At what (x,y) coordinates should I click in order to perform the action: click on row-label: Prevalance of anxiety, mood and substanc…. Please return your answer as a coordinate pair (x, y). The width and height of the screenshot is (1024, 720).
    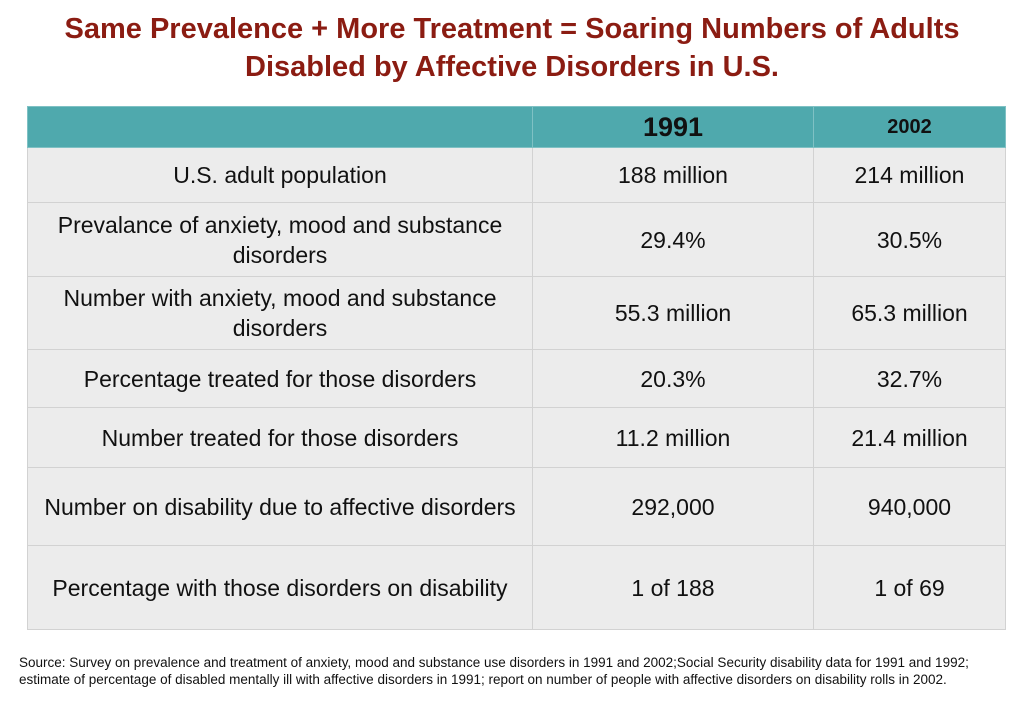
    Looking at the image, I should click on (280, 239).